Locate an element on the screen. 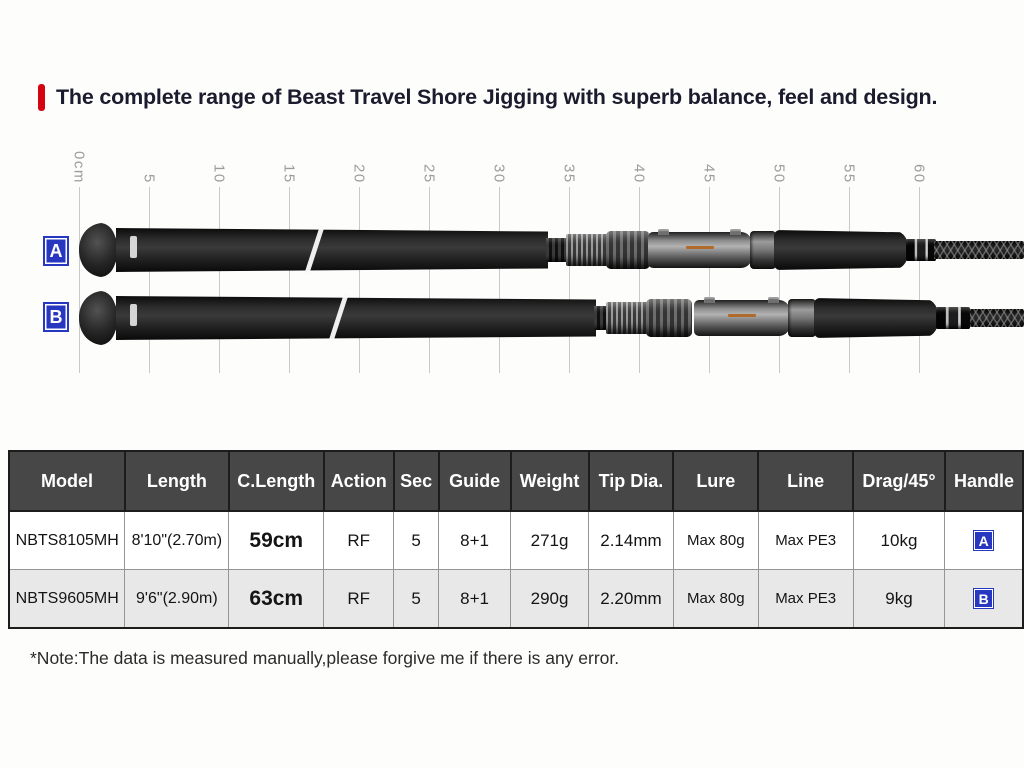  tick-label: 40 is located at coordinates (639, 174).